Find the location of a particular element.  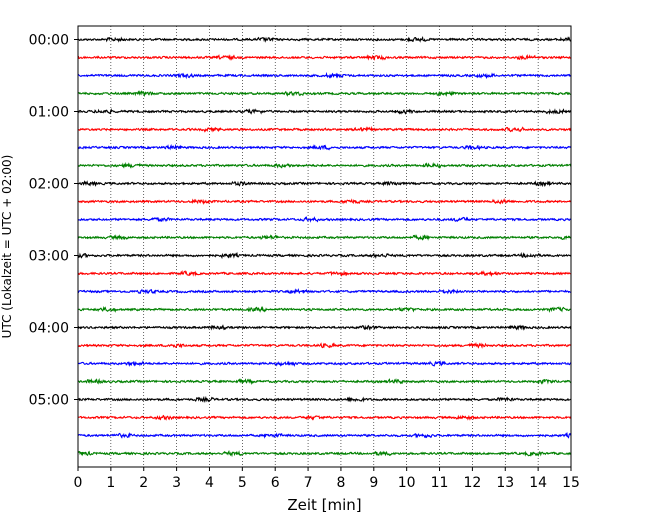

x-tick-label-4: 4 is located at coordinates (209, 483).